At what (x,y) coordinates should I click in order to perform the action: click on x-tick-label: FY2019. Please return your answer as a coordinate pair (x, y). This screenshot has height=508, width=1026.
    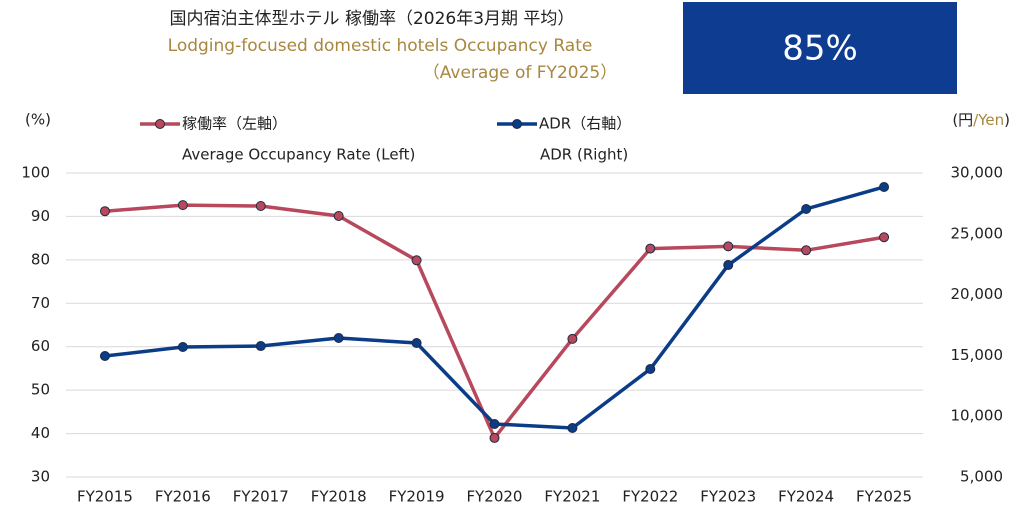
    Looking at the image, I should click on (417, 497).